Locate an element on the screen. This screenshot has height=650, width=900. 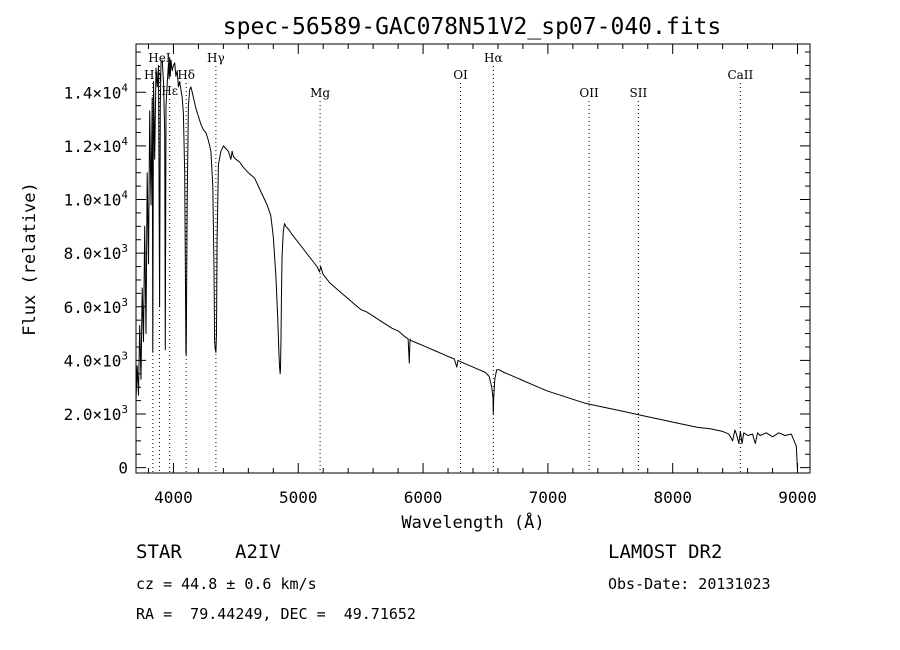
y-tick-label: 6.0×10³ is located at coordinates (96, 306).